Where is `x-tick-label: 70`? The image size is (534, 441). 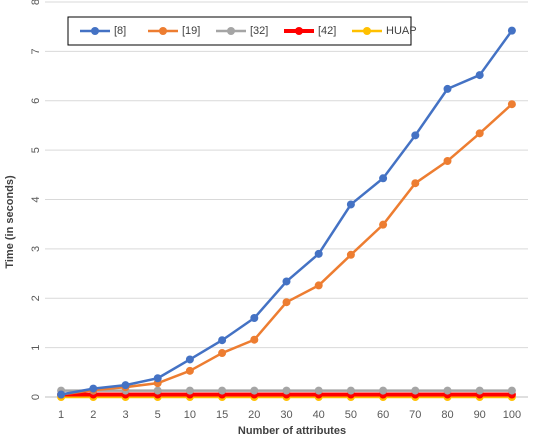
x-tick-label: 70 is located at coordinates (415, 415).